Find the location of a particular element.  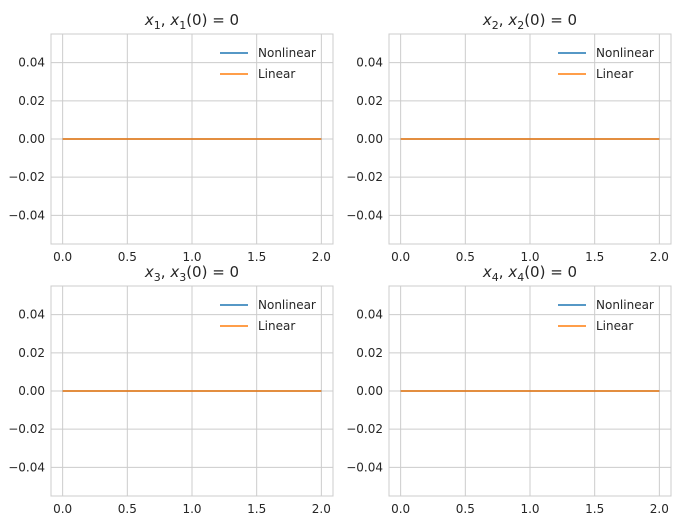

subplot-title: x1, x1(0) = 0 is located at coordinates (191, 21).